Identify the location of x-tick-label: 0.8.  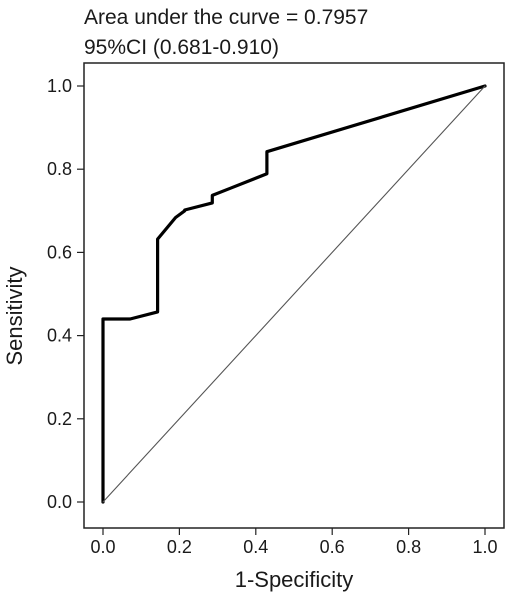
(408, 547).